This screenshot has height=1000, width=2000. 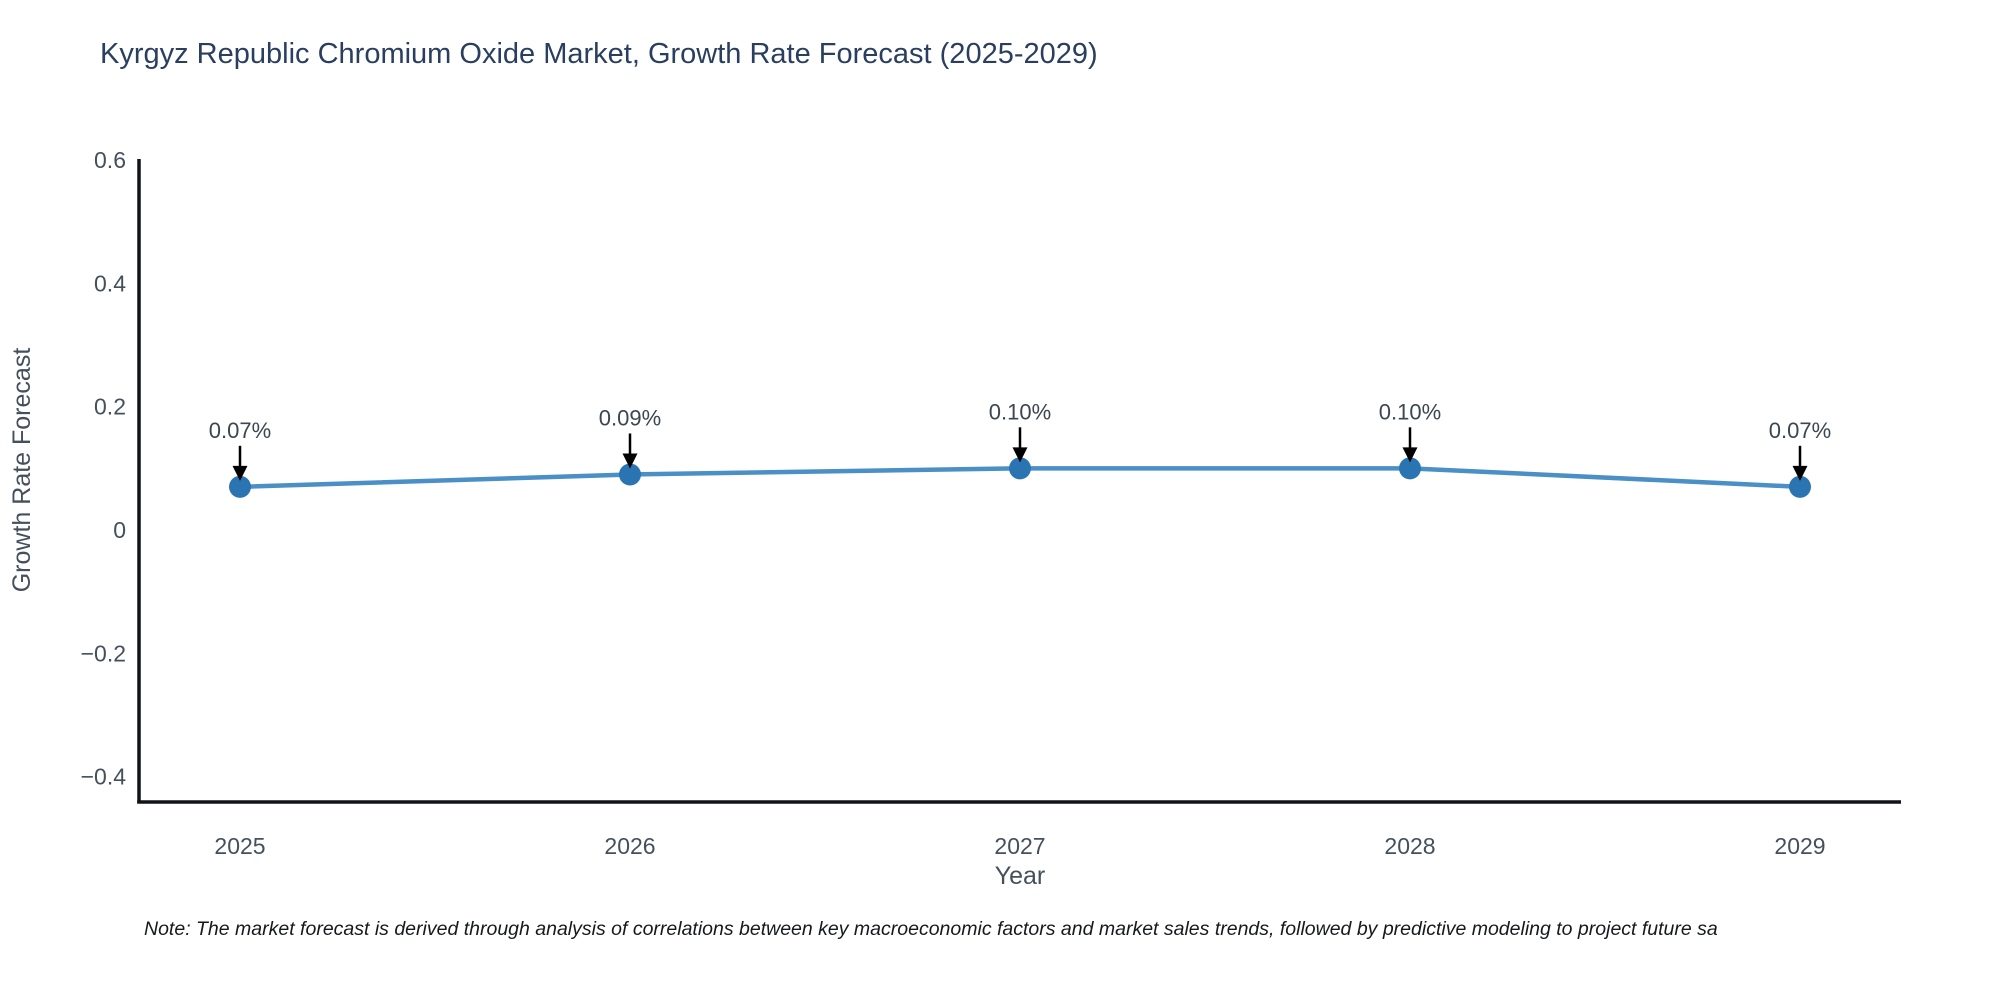 I want to click on x-tick-label: 2027, so click(x=1019, y=846).